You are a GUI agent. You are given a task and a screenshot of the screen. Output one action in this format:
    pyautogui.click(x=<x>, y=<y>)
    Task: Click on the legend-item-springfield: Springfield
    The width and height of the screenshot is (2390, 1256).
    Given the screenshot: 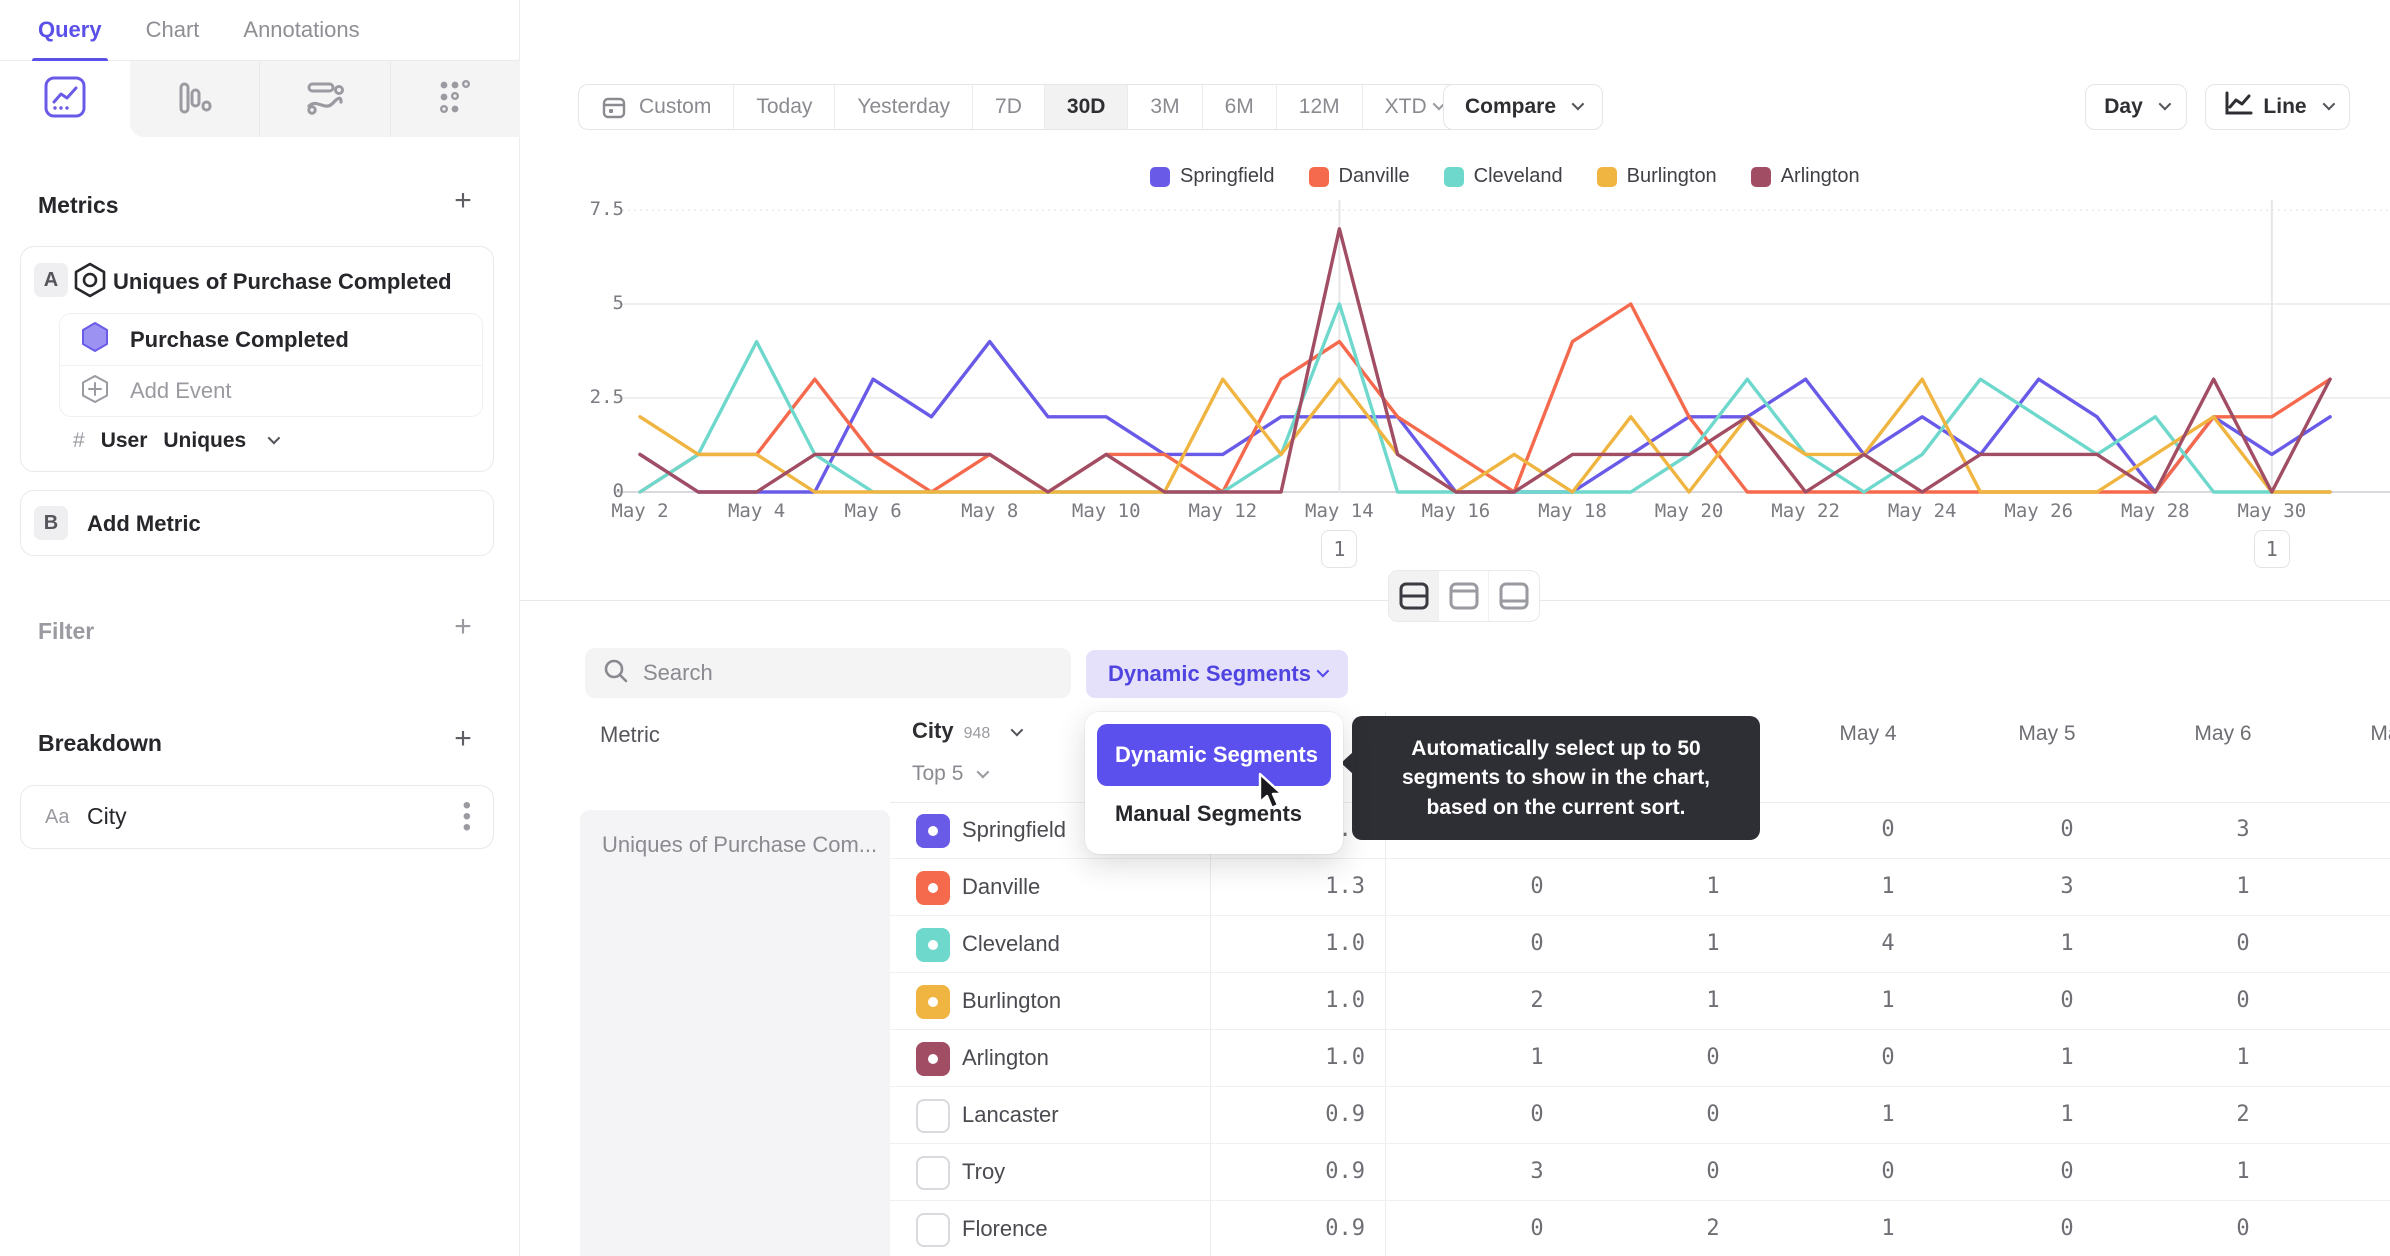 What is the action you would take?
    pyautogui.click(x=1212, y=176)
    